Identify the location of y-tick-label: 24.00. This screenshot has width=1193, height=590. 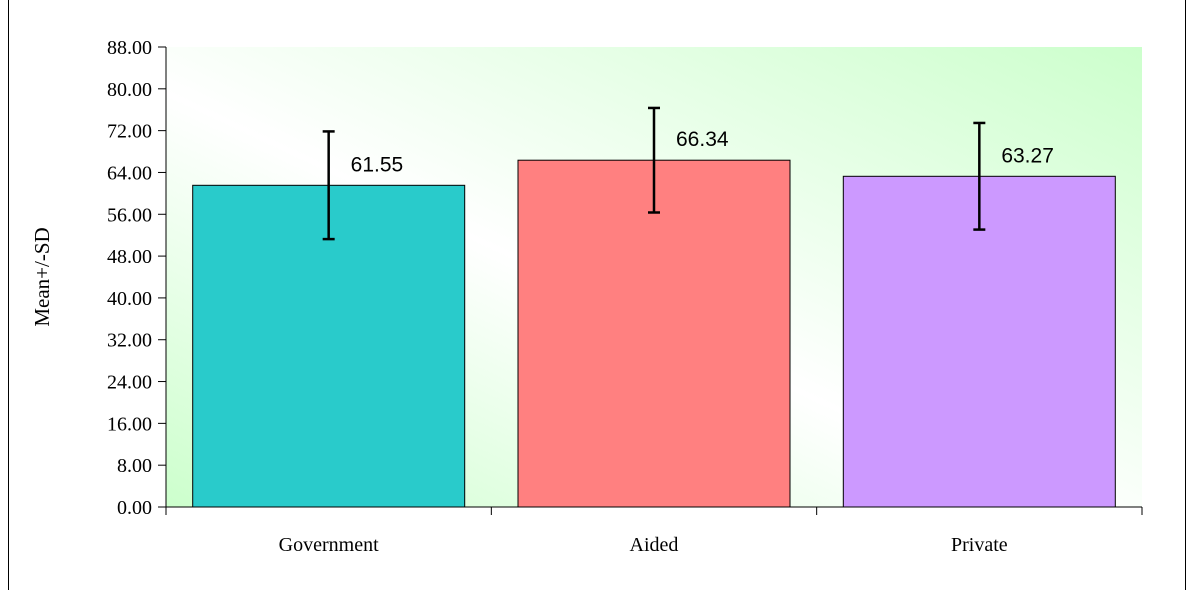
(129, 383).